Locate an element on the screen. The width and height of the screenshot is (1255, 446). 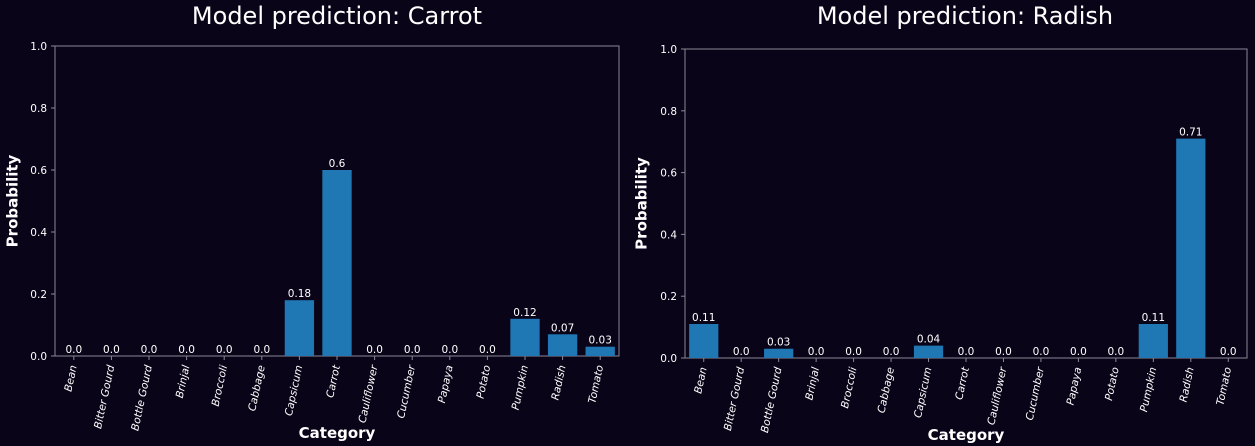
chart-1-bar-value-label: 0.12 is located at coordinates (524, 313).